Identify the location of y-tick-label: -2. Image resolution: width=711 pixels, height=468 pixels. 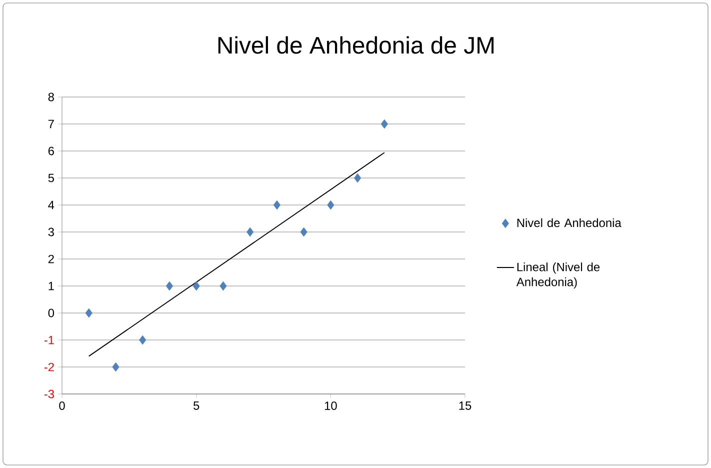
(49, 367).